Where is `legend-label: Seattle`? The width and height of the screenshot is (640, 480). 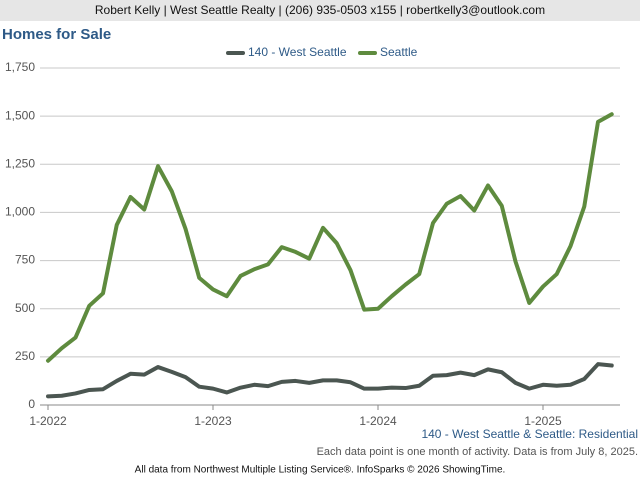 legend-label: Seattle is located at coordinates (399, 52).